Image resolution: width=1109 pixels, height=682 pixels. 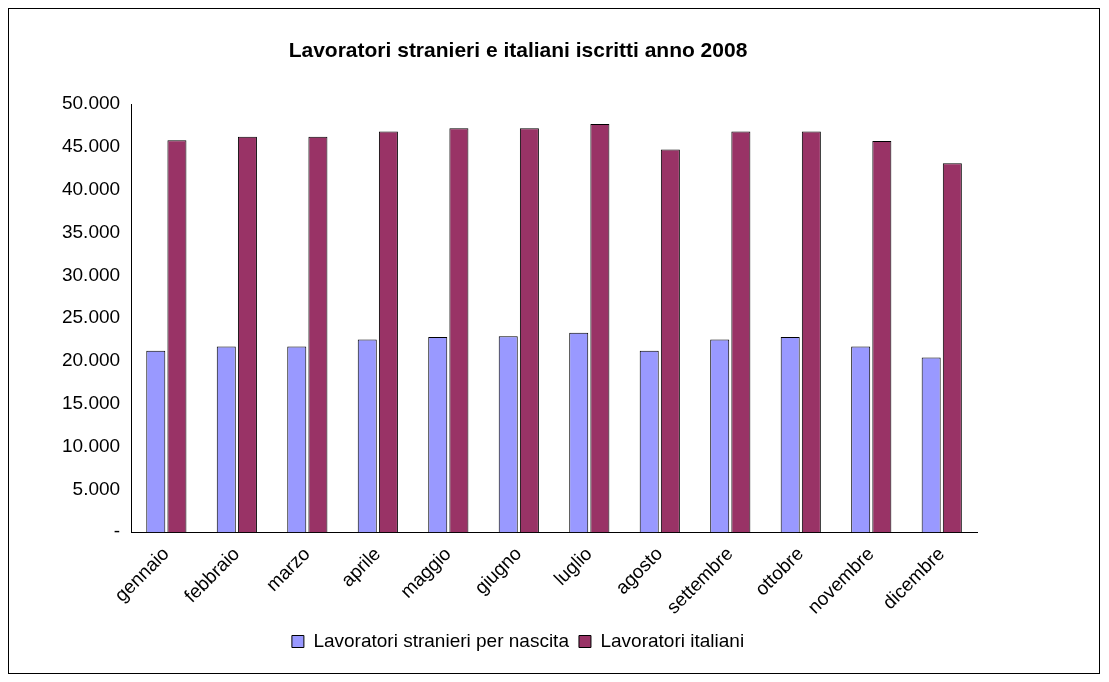 What do you see at coordinates (91, 360) in the screenshot?
I see `y-tick-label: 20.000` at bounding box center [91, 360].